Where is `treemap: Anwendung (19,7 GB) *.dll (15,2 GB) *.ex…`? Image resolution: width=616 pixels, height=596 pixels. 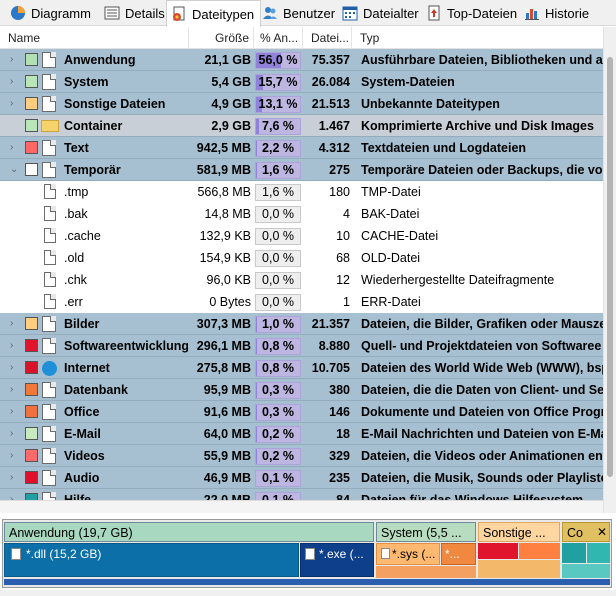
treemap: Anwendung (19,7 GB) *.dll (15,2 GB) *.ex… is located at coordinates (307, 553).